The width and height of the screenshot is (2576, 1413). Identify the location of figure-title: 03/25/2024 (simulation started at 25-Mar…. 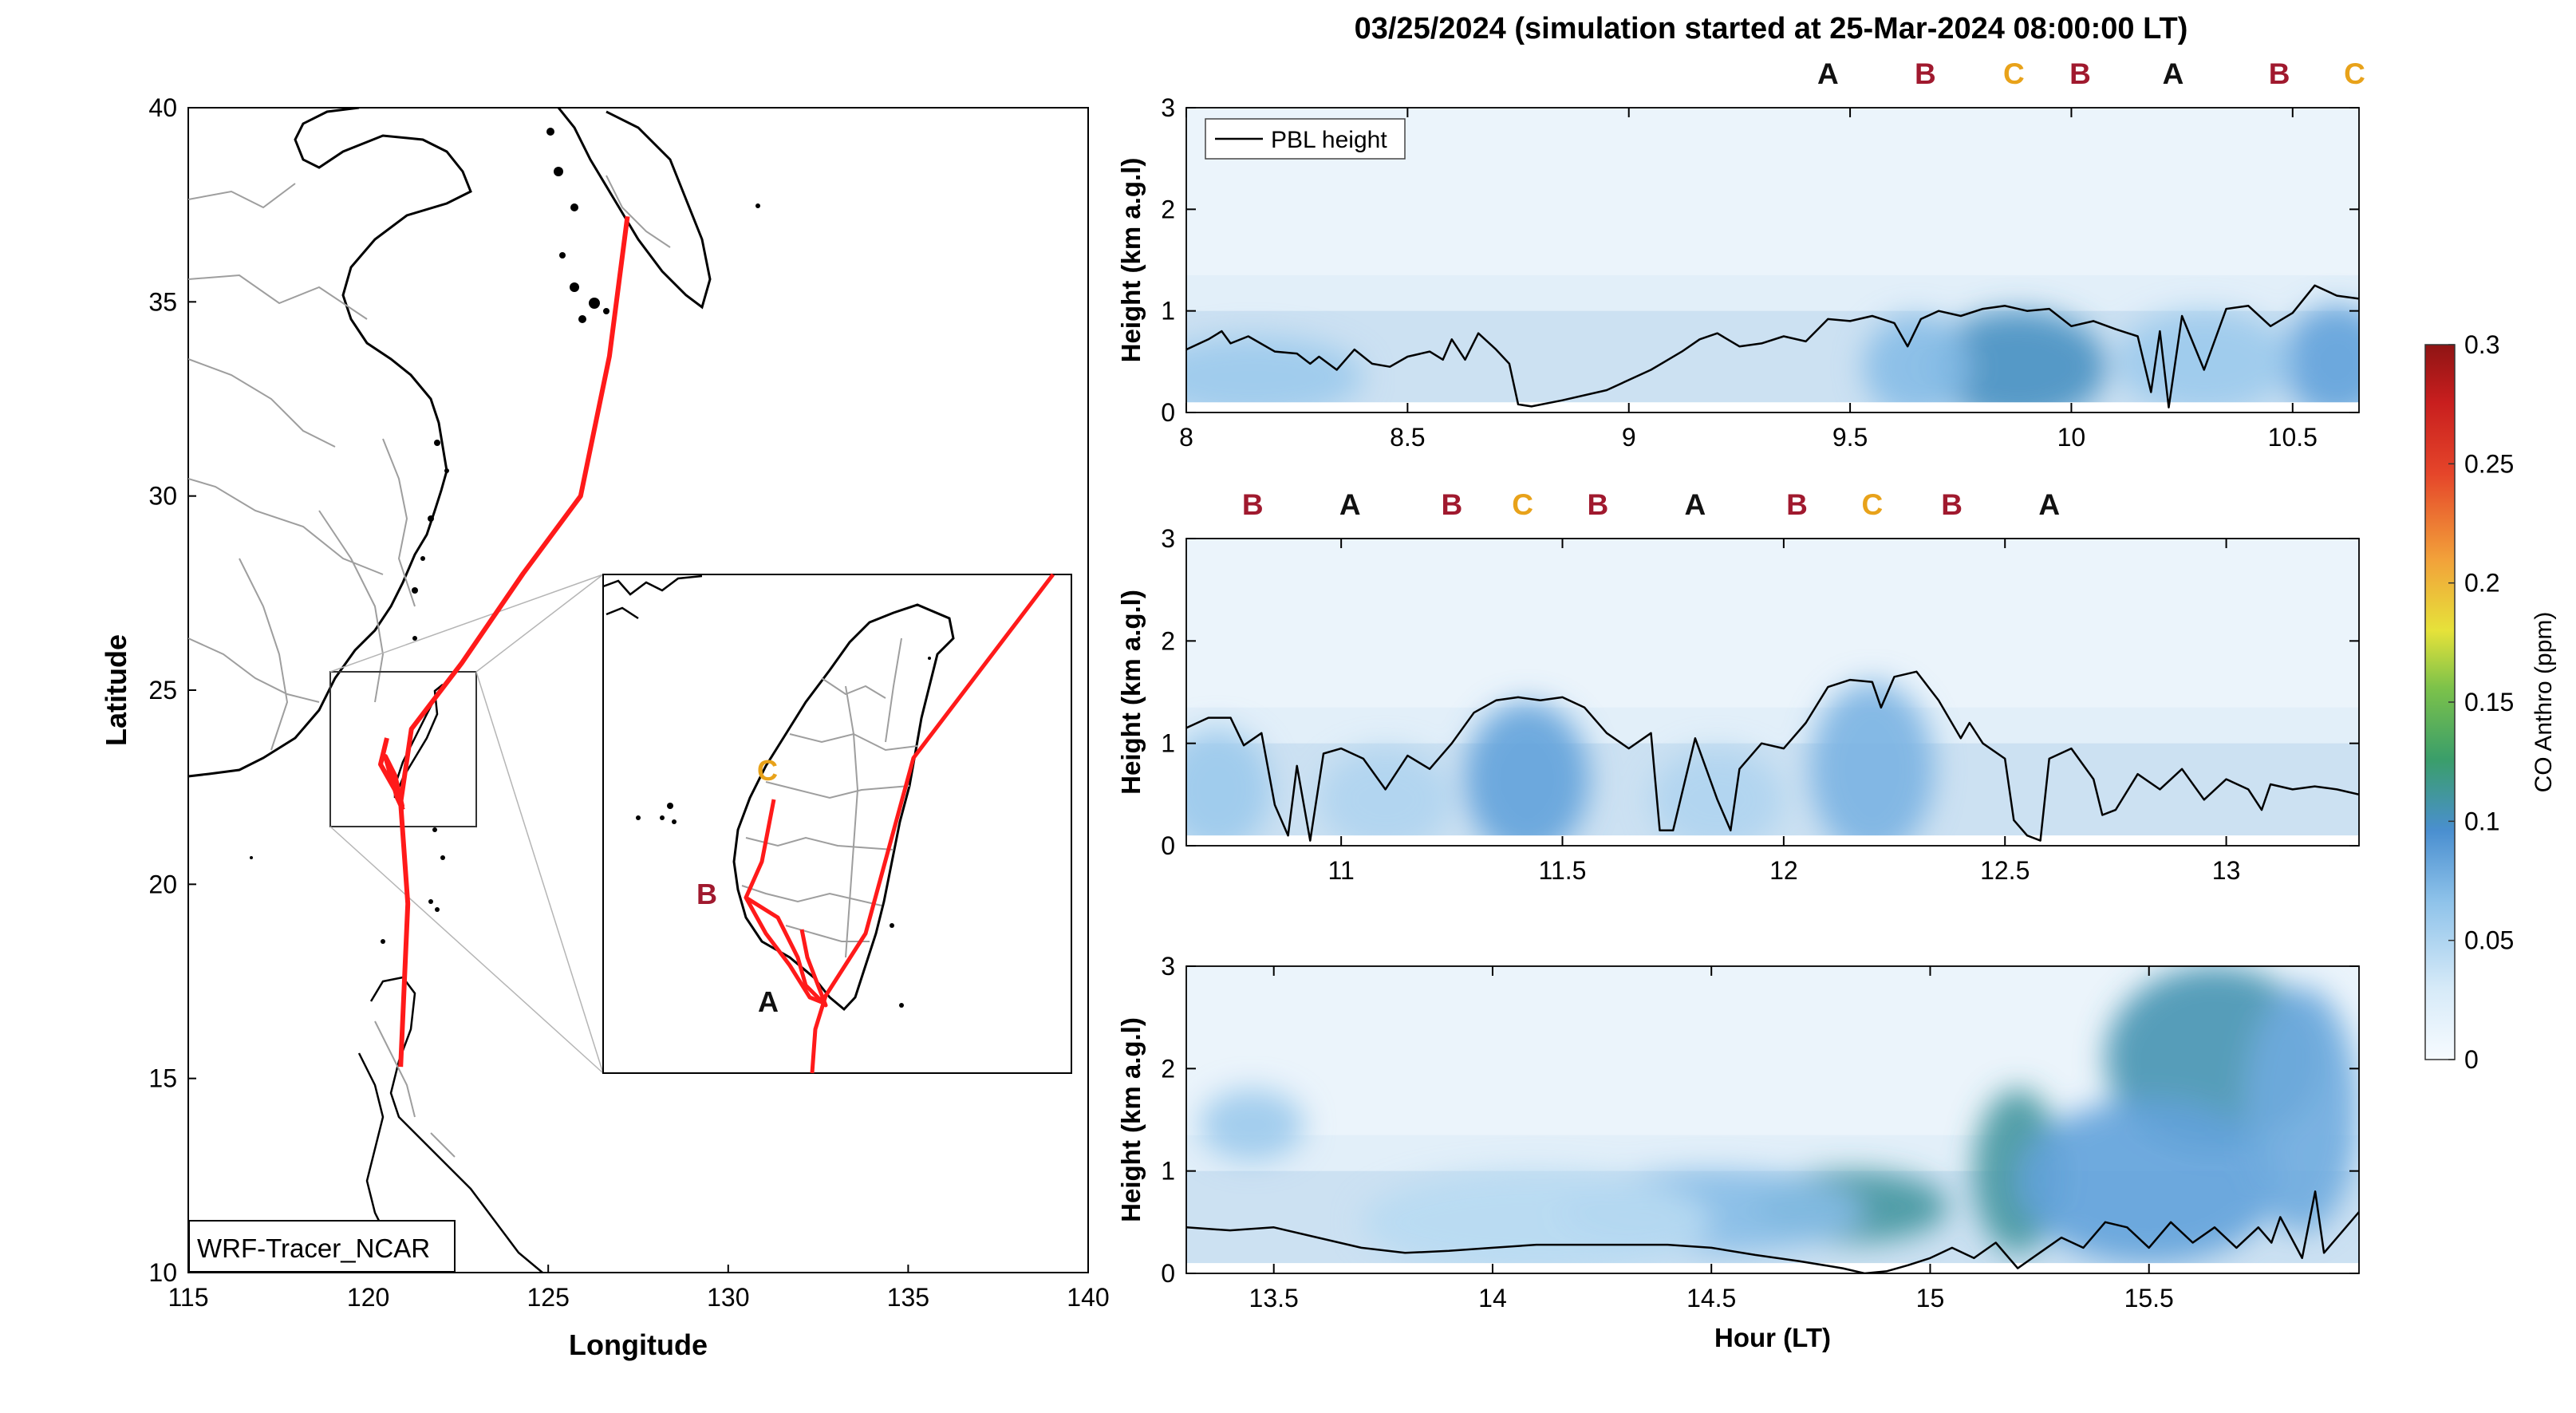
(1772, 28).